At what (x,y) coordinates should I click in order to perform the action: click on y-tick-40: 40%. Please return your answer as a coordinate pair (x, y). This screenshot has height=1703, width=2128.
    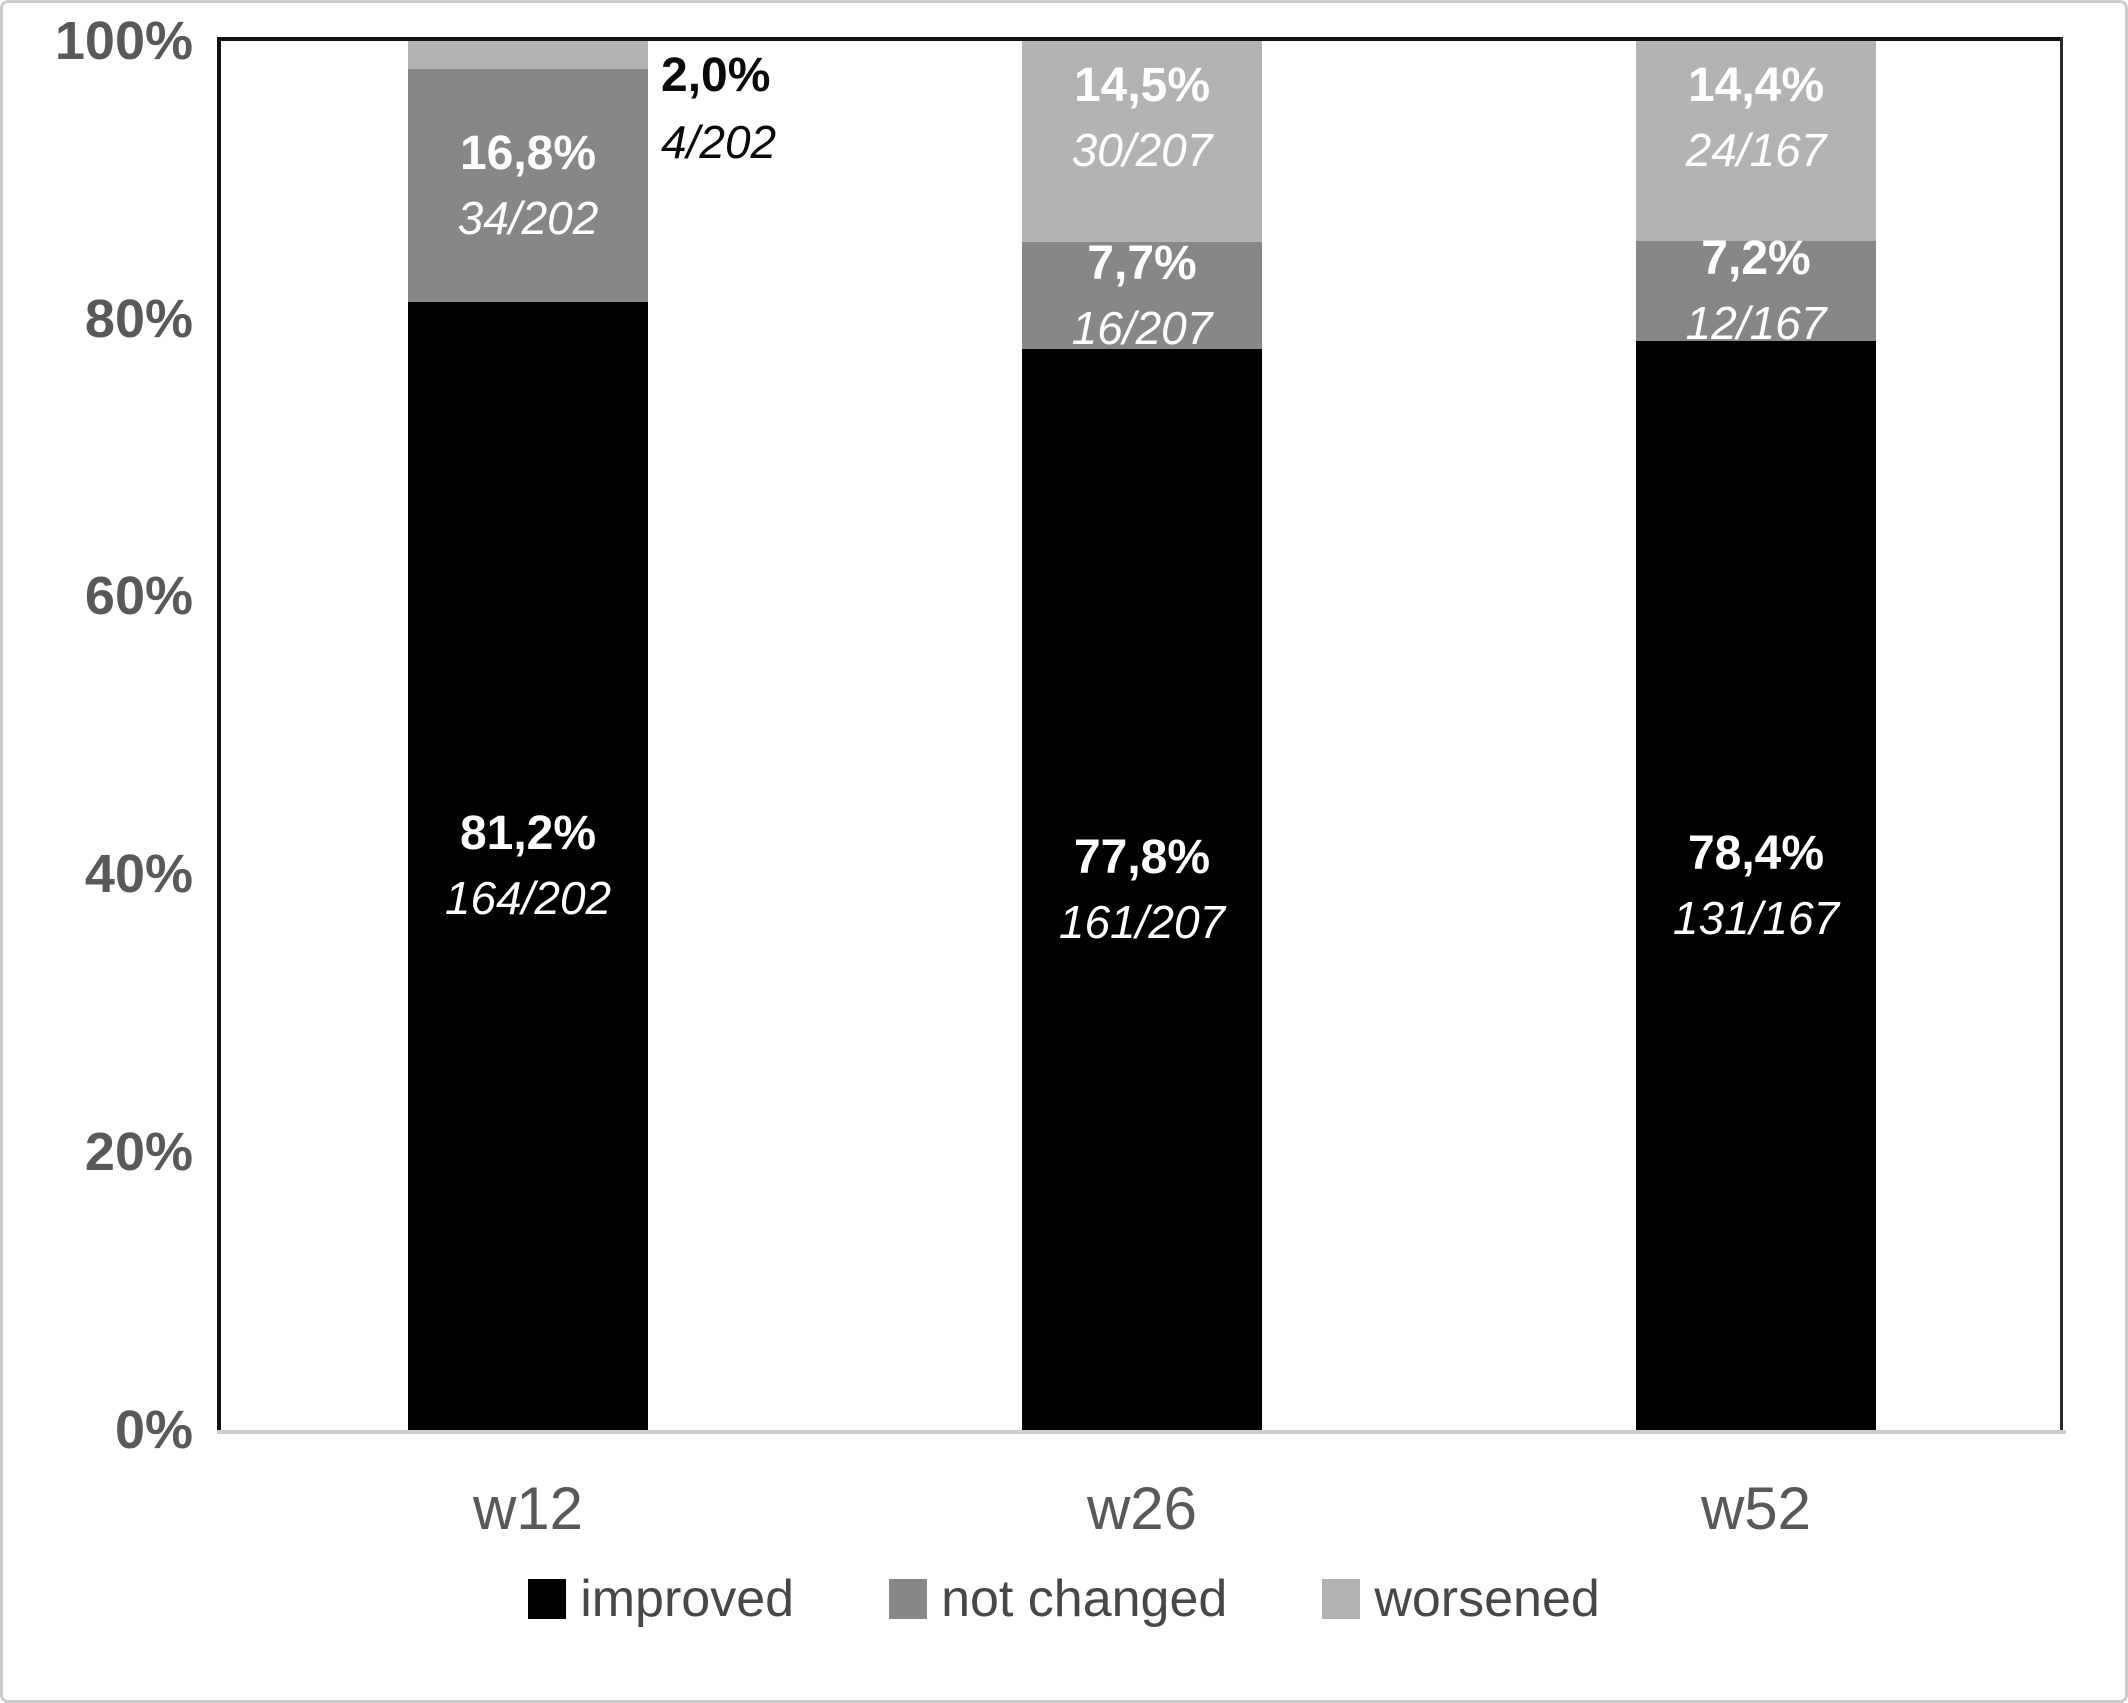
    Looking at the image, I should click on (138, 874).